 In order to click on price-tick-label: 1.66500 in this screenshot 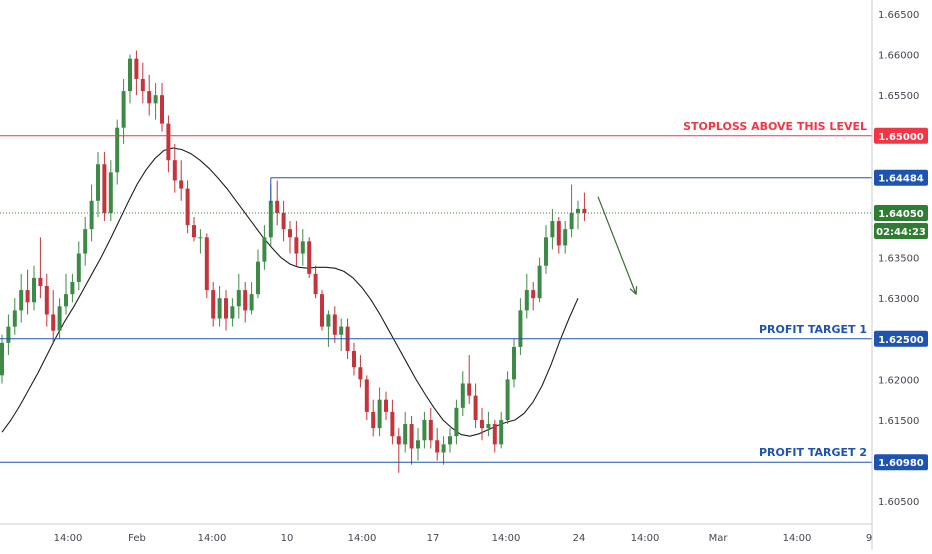, I will do `click(898, 15)`.